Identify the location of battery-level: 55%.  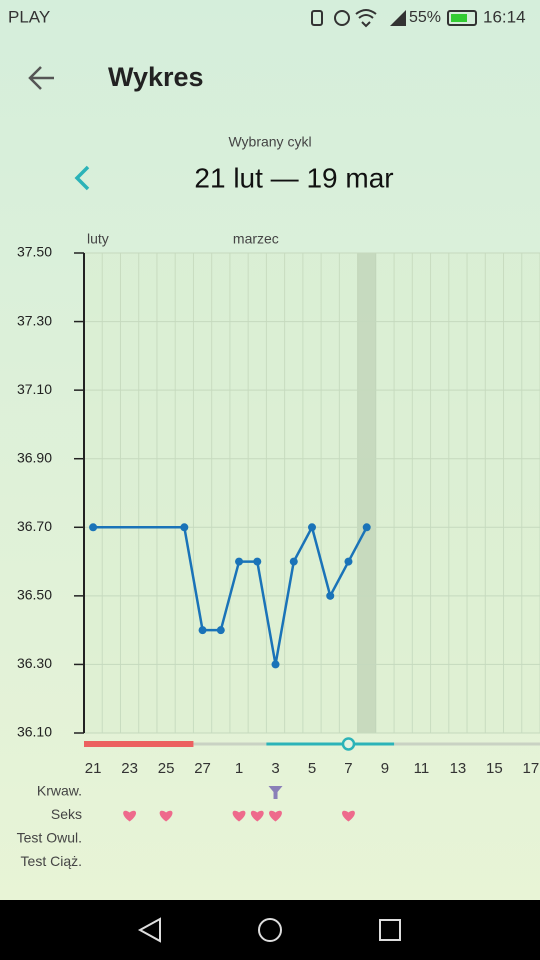
(425, 17).